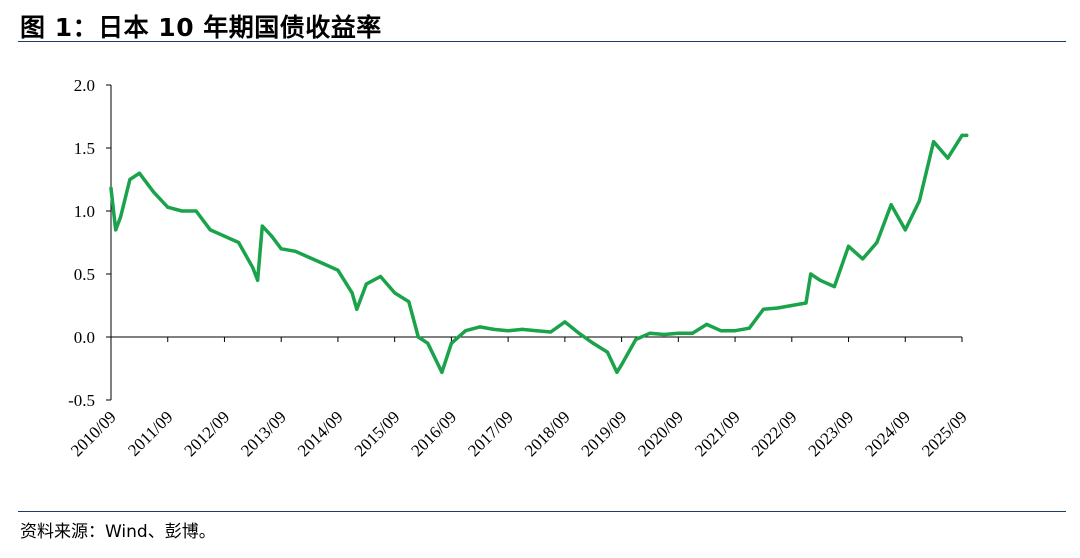 This screenshot has width=1080, height=558. What do you see at coordinates (263, 433) in the screenshot?
I see `x-tick-label: 2013/09` at bounding box center [263, 433].